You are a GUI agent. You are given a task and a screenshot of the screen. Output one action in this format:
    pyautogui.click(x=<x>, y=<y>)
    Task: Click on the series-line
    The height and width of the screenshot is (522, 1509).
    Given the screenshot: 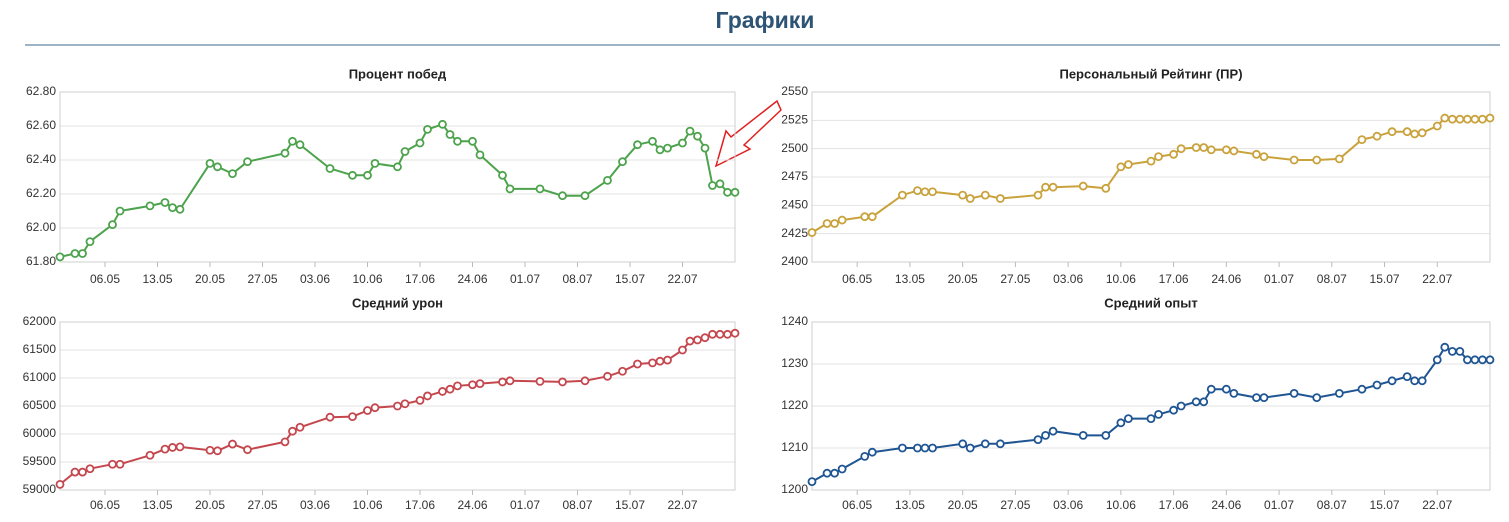 What is the action you would take?
    pyautogui.click(x=1151, y=175)
    